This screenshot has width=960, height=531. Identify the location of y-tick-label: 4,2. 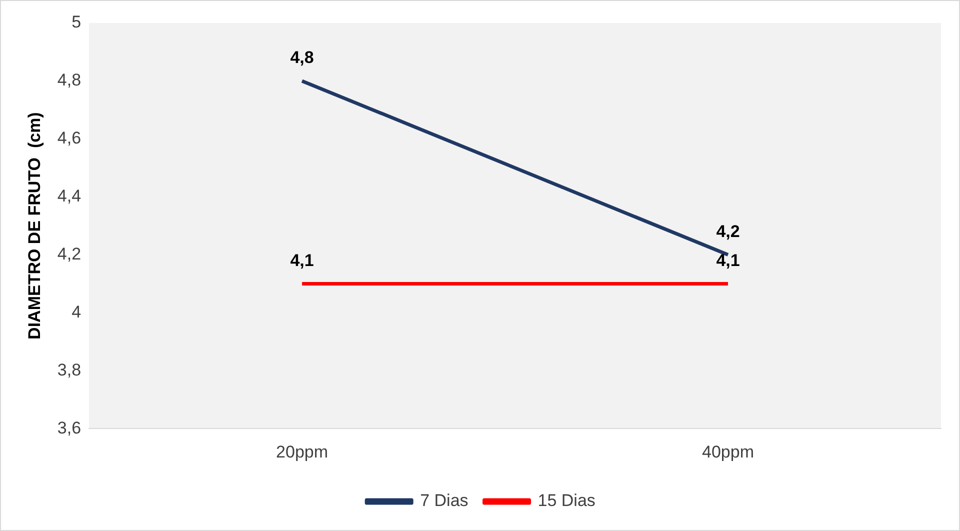
(69, 254).